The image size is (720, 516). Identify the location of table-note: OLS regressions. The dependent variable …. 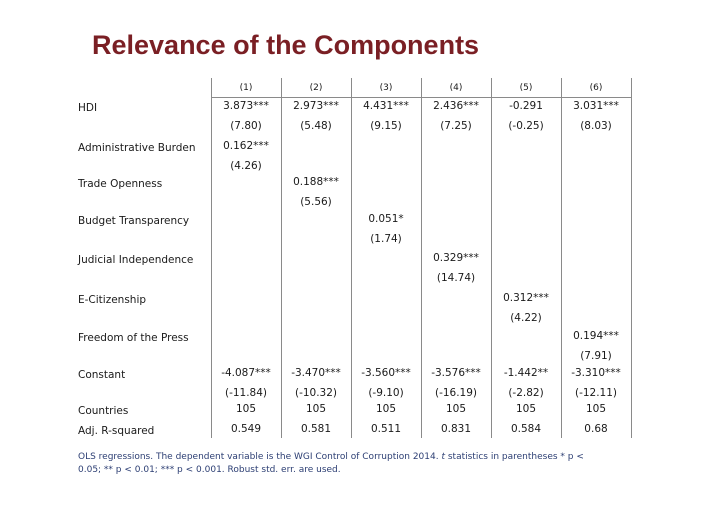
(338, 464).